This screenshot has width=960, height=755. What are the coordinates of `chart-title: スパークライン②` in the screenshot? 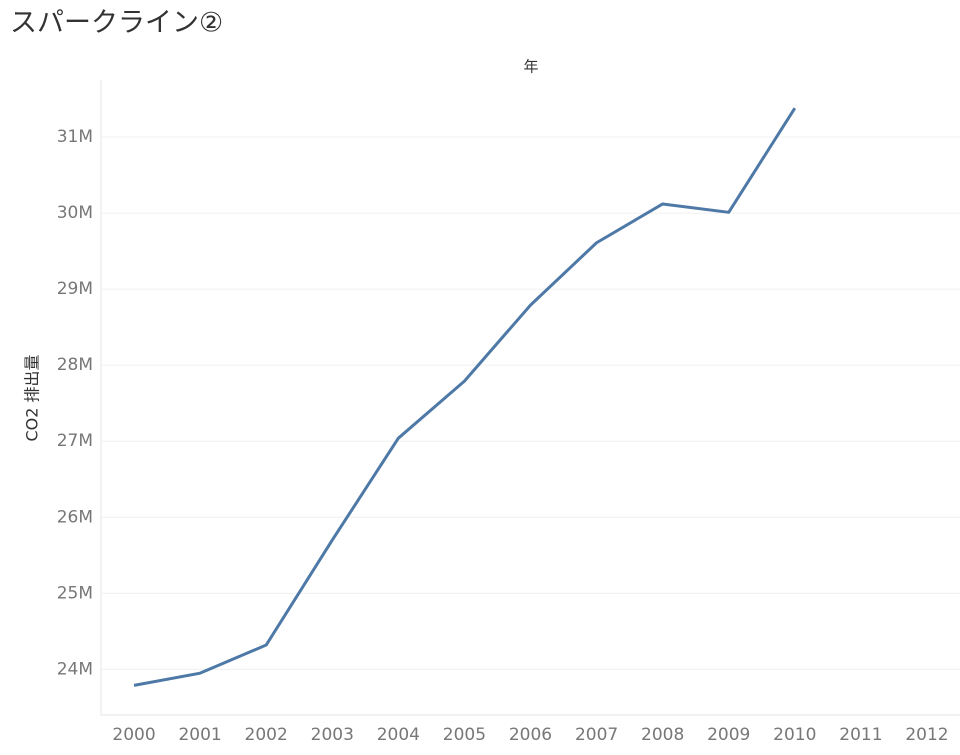 It's located at (116, 23).